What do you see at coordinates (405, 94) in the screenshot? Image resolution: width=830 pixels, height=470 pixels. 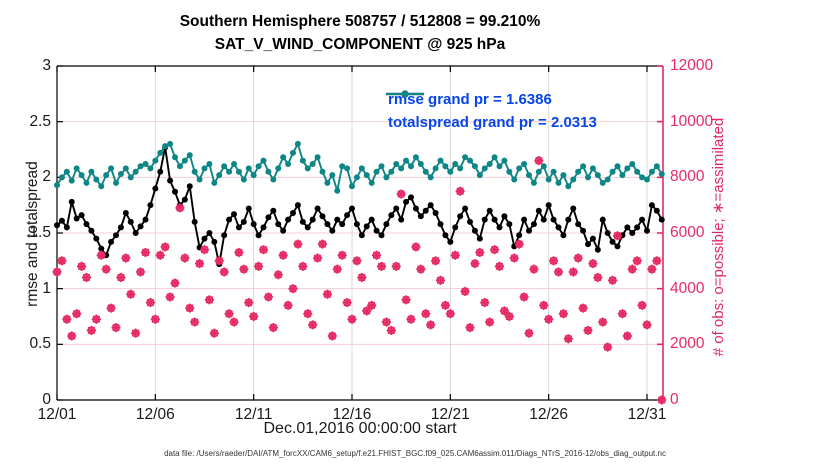 I see `totalspread-line-sample-icon` at bounding box center [405, 94].